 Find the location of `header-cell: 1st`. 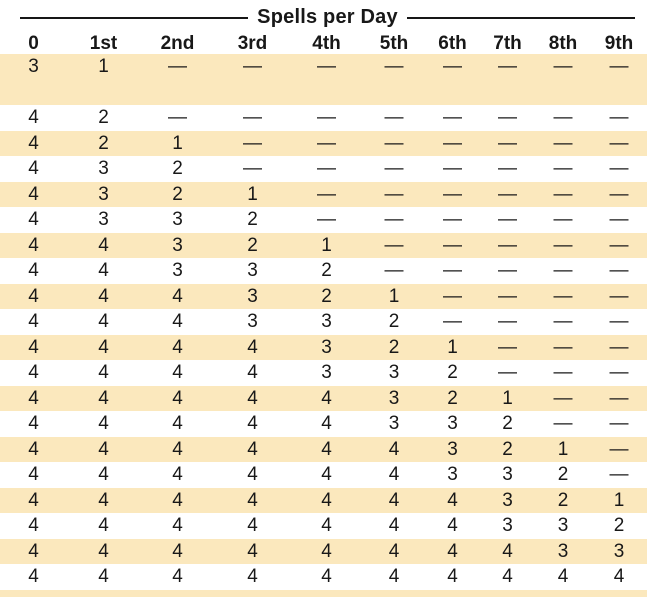

header-cell: 1st is located at coordinates (103, 43).